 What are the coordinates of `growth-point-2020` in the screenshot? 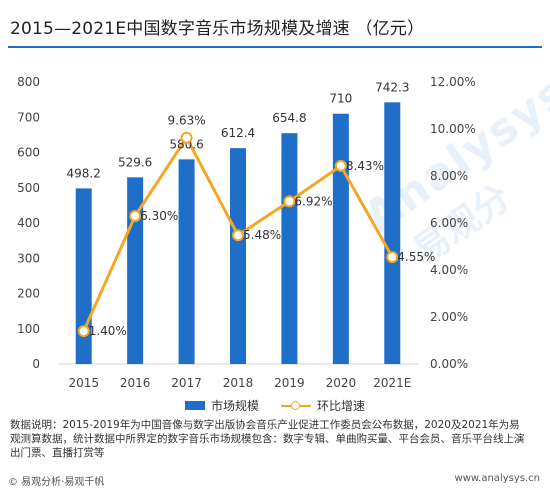 It's located at (340, 165).